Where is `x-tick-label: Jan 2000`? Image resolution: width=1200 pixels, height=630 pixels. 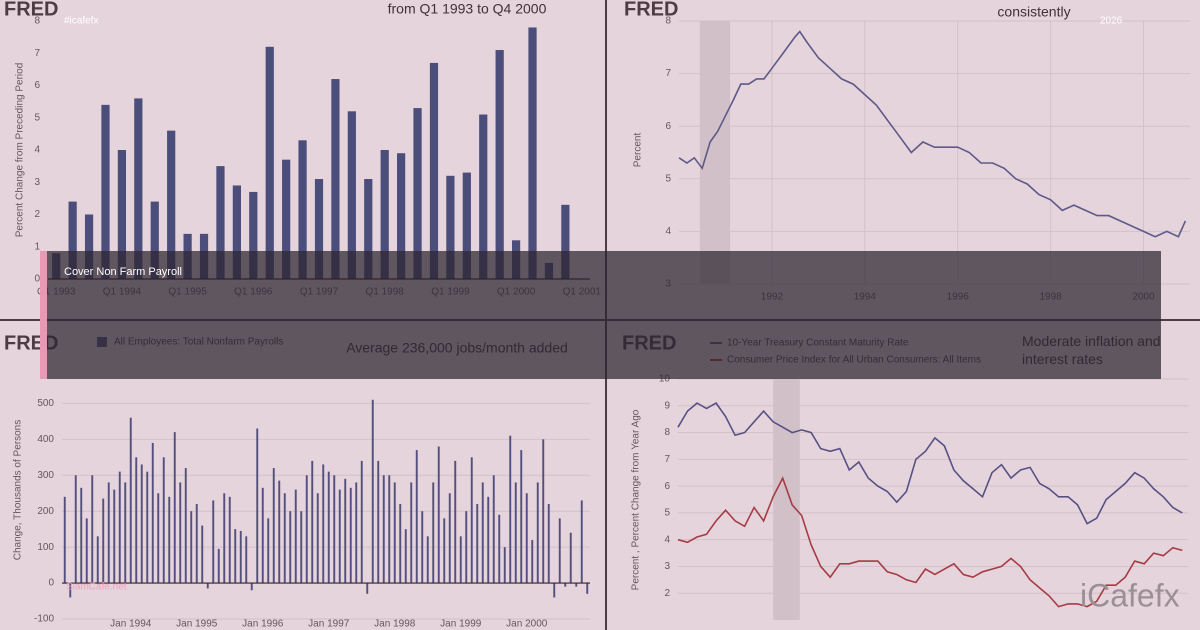 x-tick-label: Jan 2000 is located at coordinates (527, 624).